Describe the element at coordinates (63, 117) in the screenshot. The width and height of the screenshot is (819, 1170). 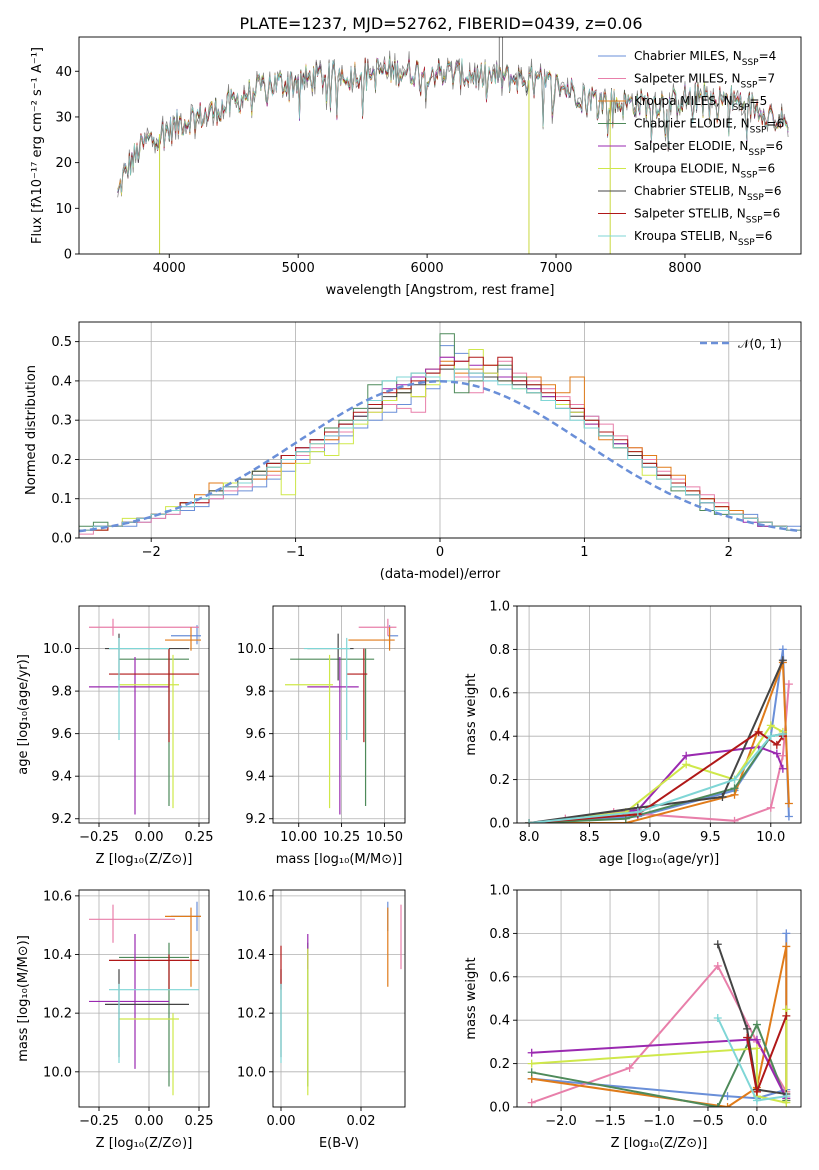
I see `spectrum-ytick-label: 30` at that location.